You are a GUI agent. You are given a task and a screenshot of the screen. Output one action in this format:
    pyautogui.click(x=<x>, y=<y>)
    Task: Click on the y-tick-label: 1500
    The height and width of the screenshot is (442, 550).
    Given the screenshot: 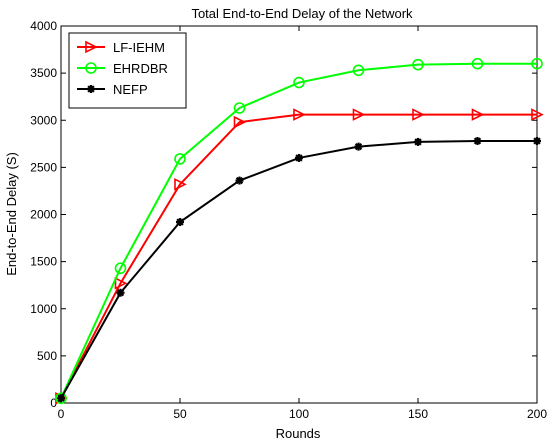 What is the action you would take?
    pyautogui.click(x=43, y=262)
    